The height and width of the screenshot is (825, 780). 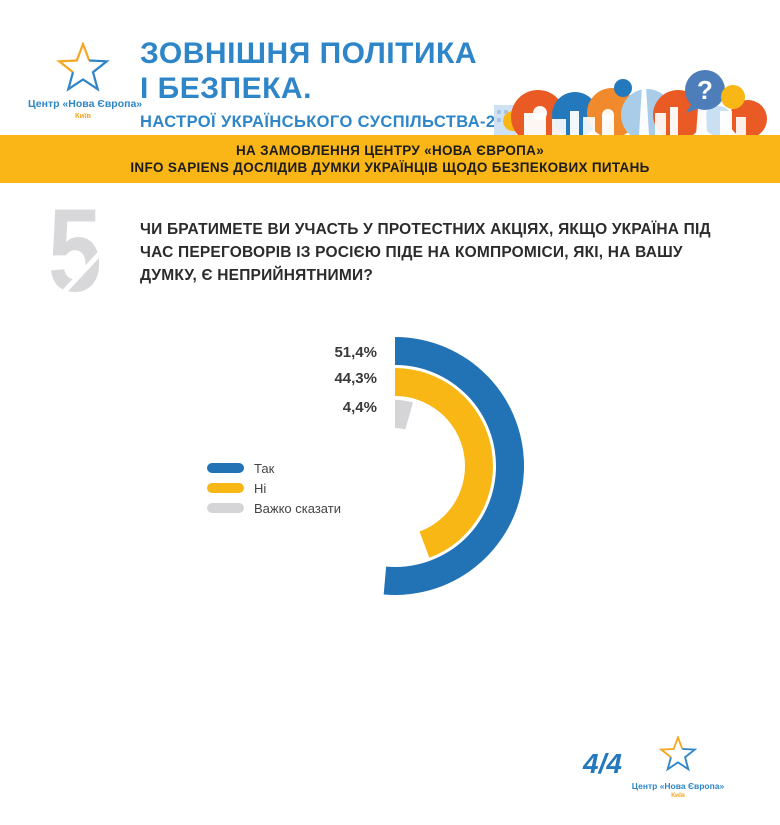 I want to click on logo-city: Київ, so click(x=83, y=115).